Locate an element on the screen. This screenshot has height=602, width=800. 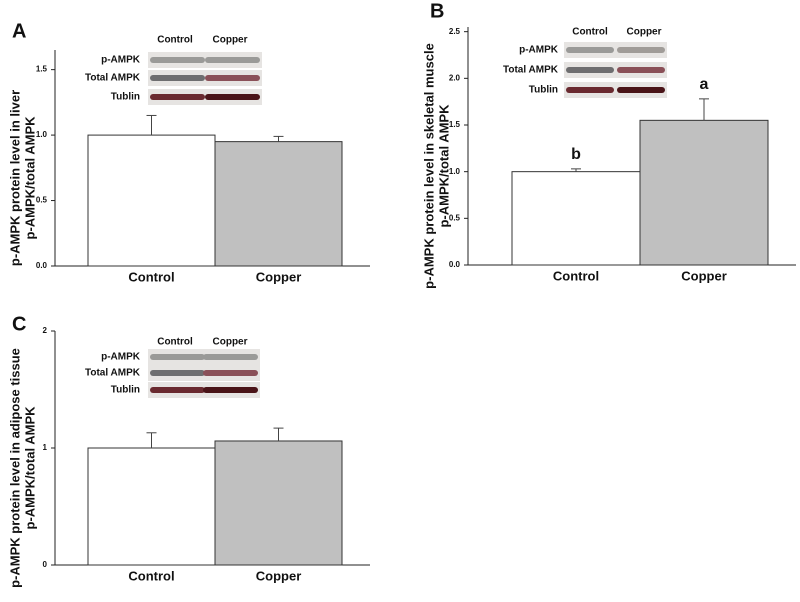
y-tick-label: 2.5 is located at coordinates (455, 31).